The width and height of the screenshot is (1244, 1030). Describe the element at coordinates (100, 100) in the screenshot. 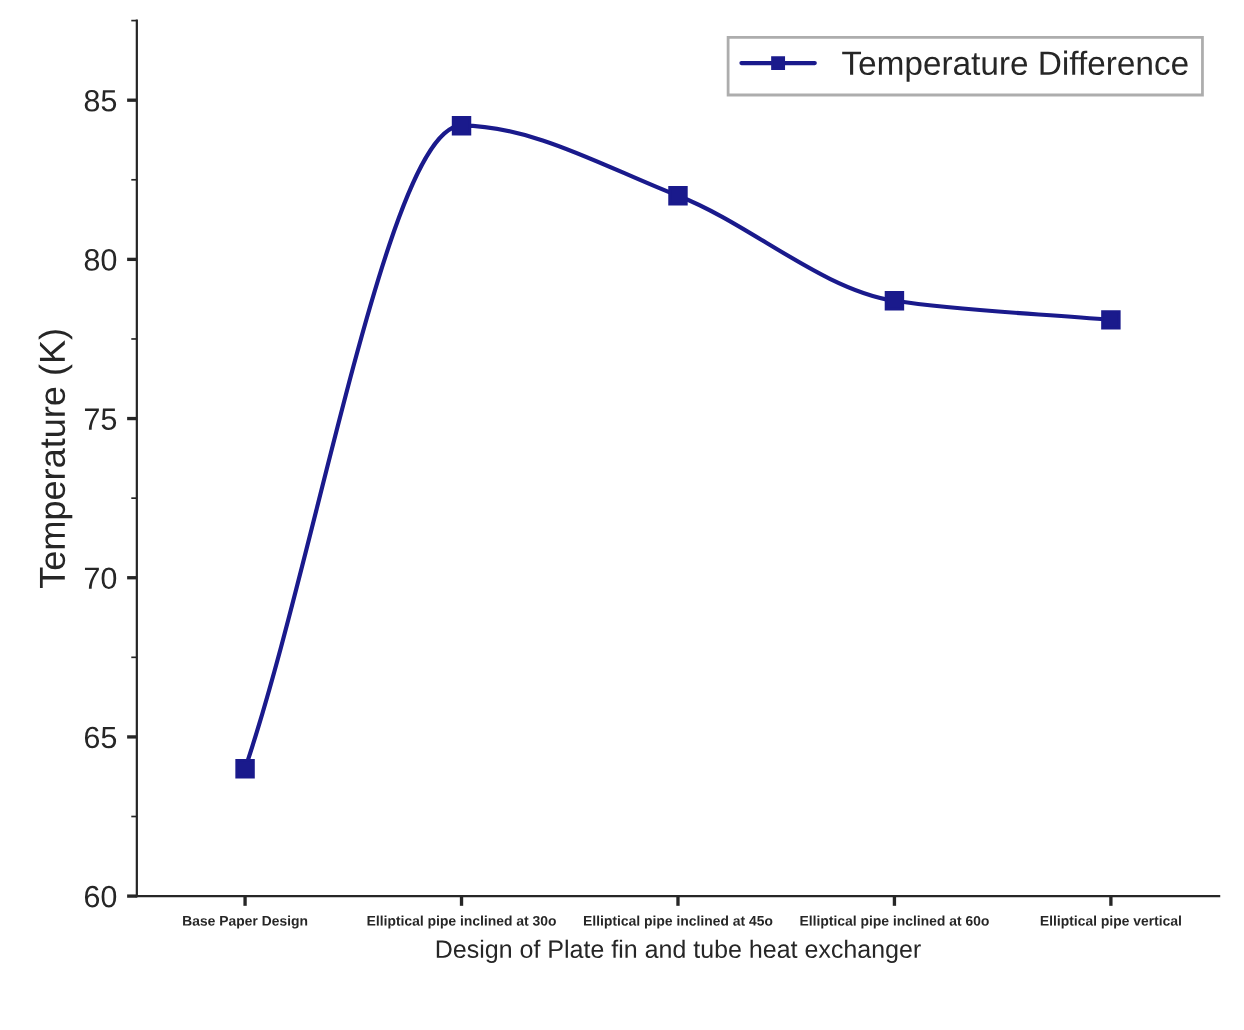

I see `y-tick-label: 85` at that location.